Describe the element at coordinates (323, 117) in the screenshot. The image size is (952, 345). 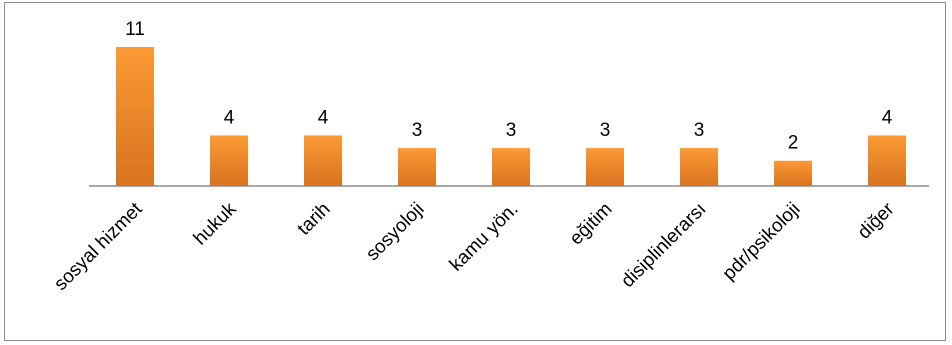
I see `data-label-2: 4` at that location.